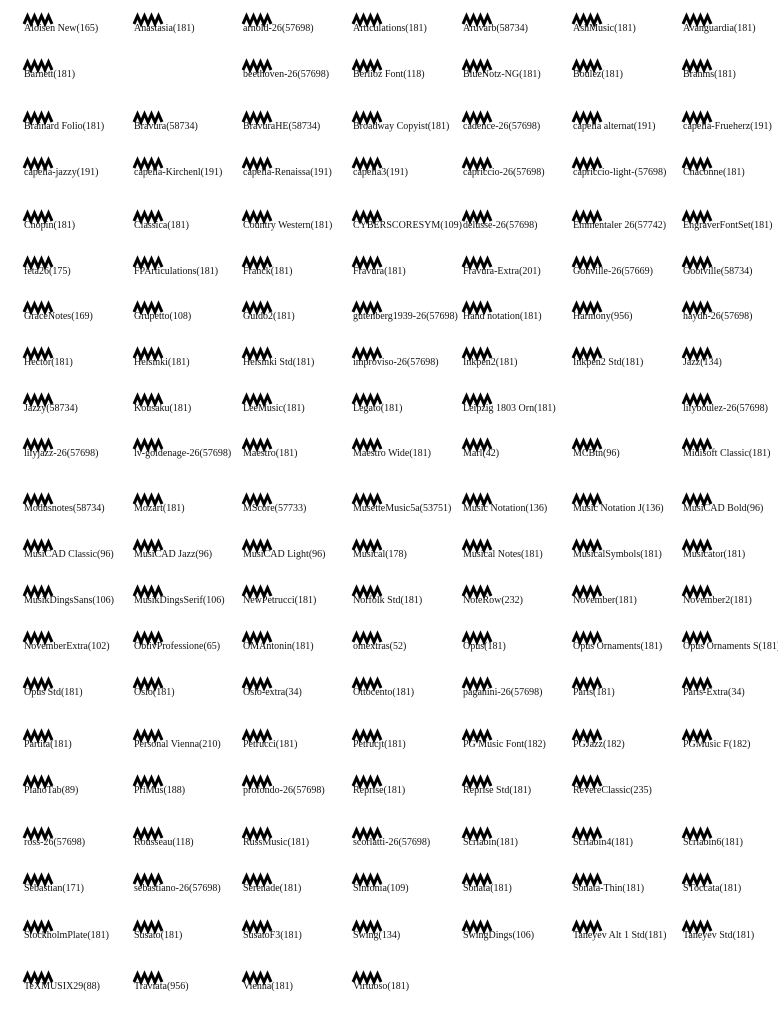 This screenshot has height=1022, width=778. What do you see at coordinates (501, 126) in the screenshot?
I see `font-label: cadence-26(57698)` at bounding box center [501, 126].